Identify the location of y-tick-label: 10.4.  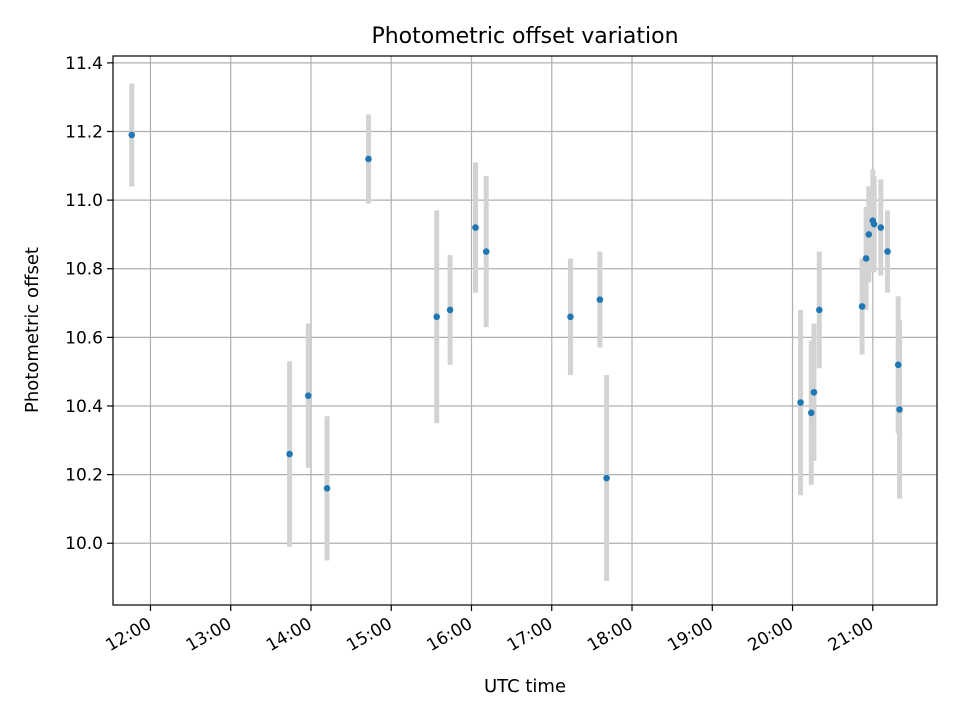
(84, 407).